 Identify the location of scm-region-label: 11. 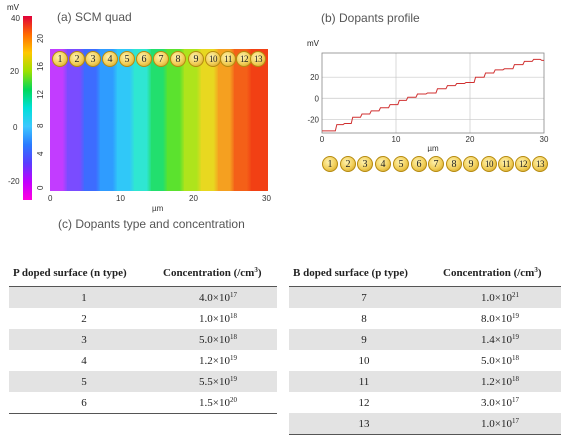
(228, 59).